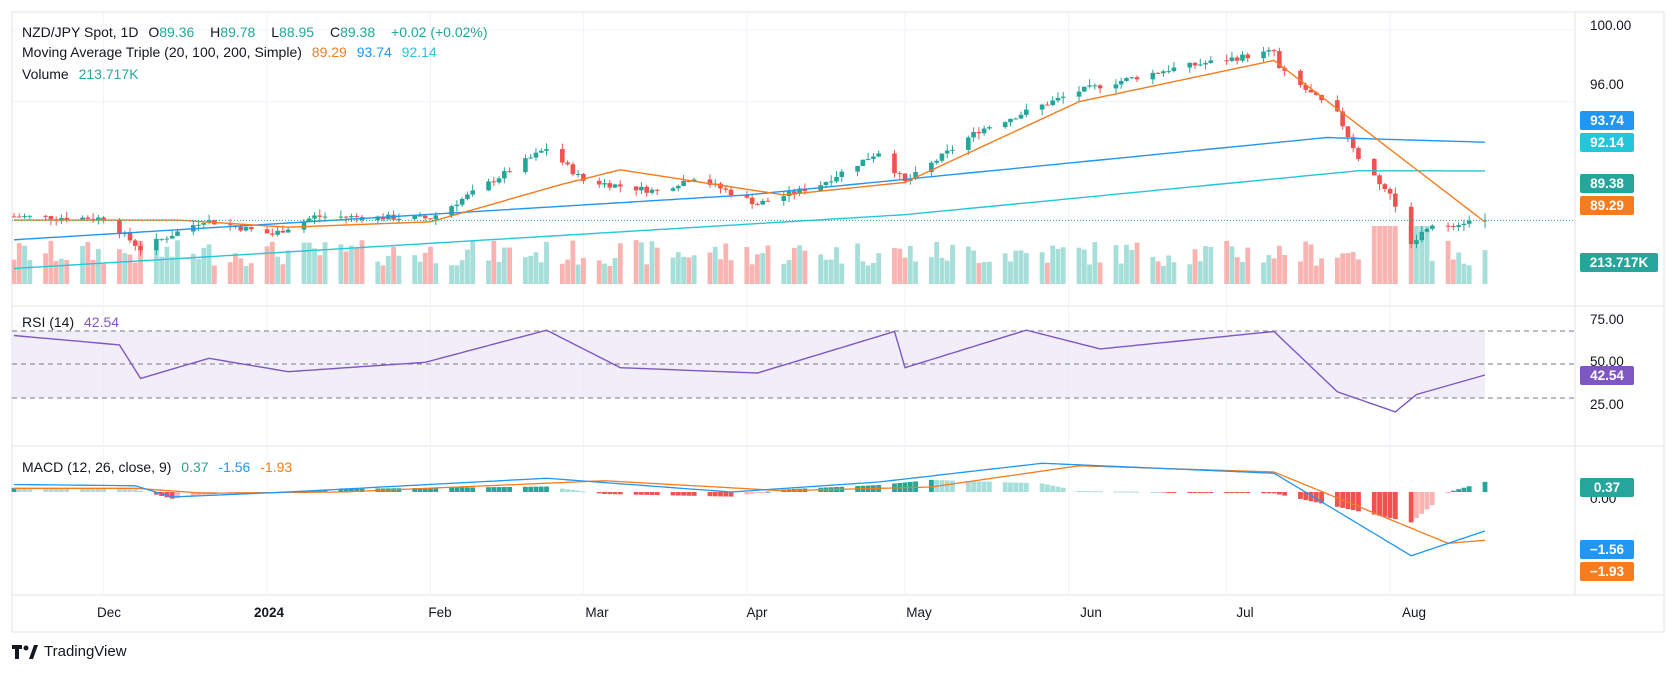  Describe the element at coordinates (1607, 142) in the screenshot. I see `ma200-badge: 92.14` at that location.